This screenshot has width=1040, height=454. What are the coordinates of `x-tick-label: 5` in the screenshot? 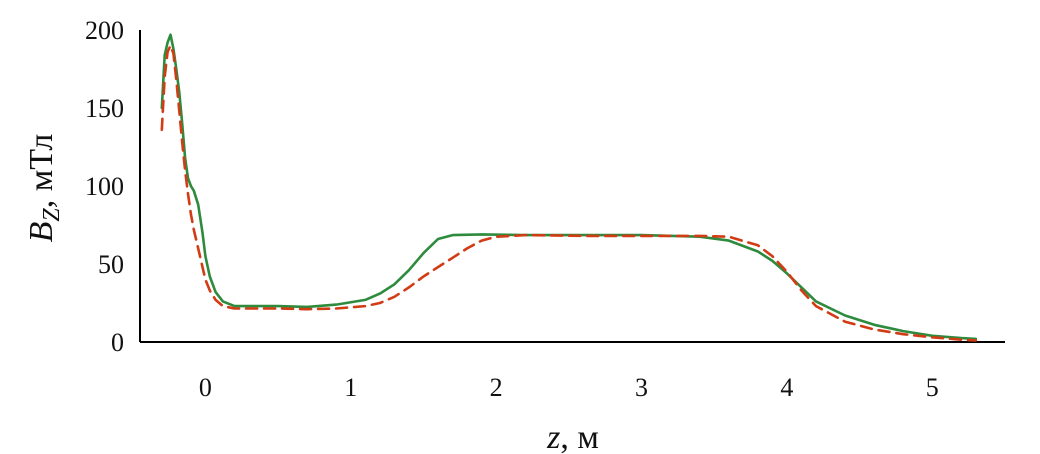 It's located at (932, 387).